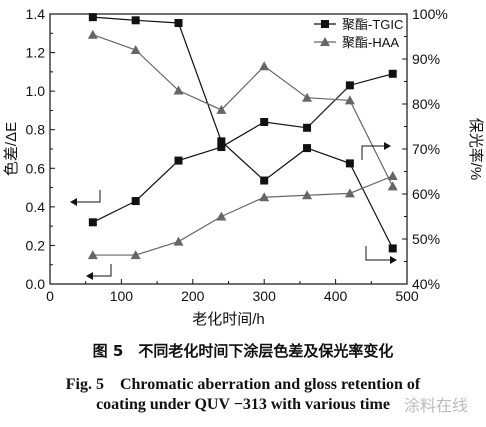 The width and height of the screenshot is (486, 427). I want to click on y-right-tick-label: 40%, so click(426, 284).